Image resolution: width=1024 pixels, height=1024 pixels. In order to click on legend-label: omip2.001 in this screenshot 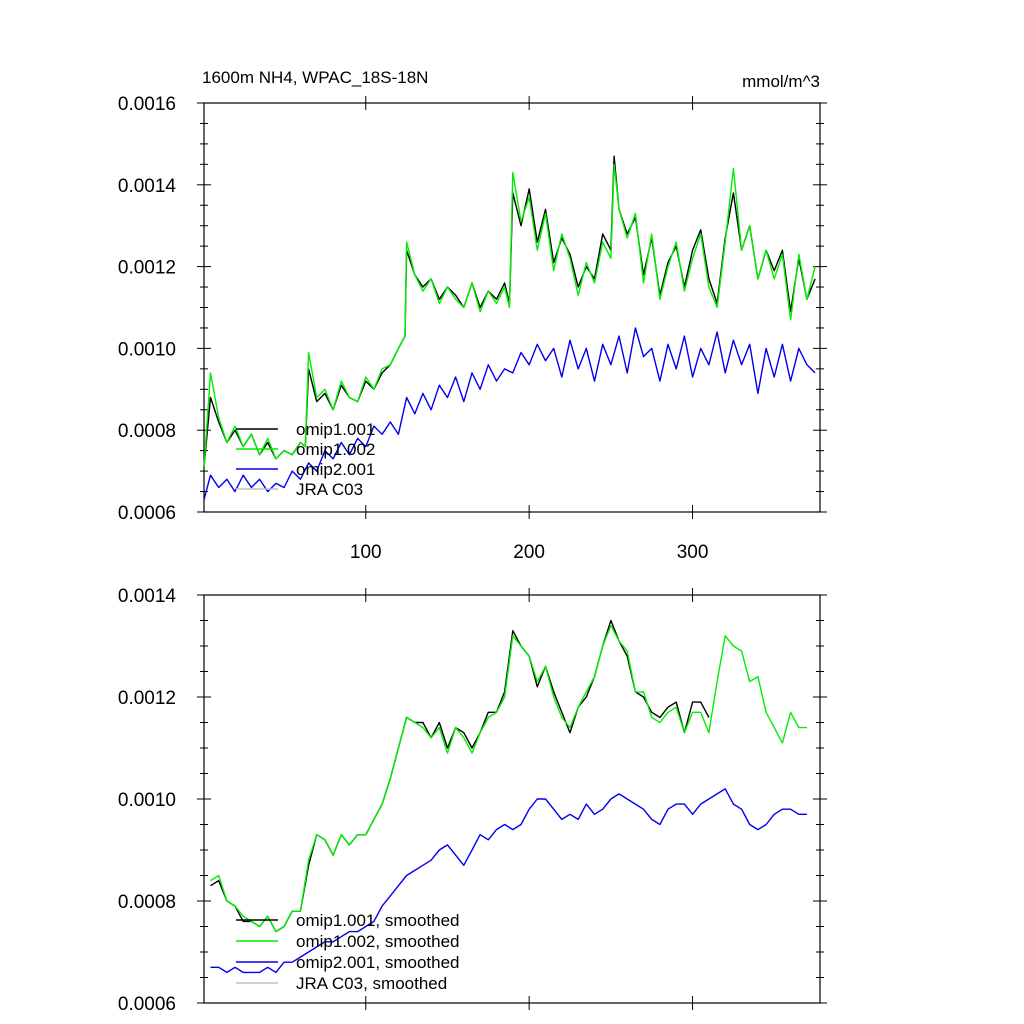, I will do `click(335, 469)`.